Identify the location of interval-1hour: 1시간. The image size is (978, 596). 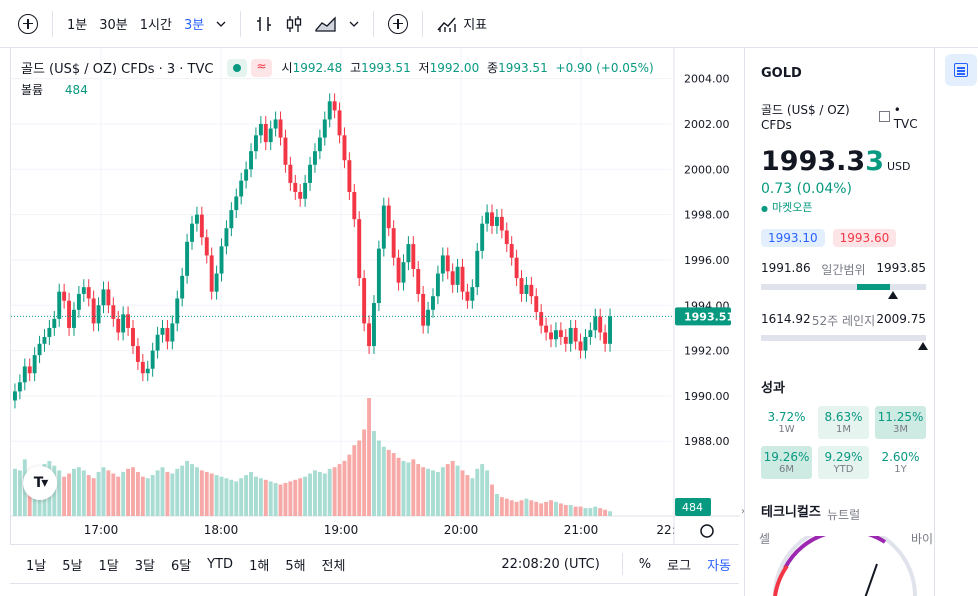
(155, 25).